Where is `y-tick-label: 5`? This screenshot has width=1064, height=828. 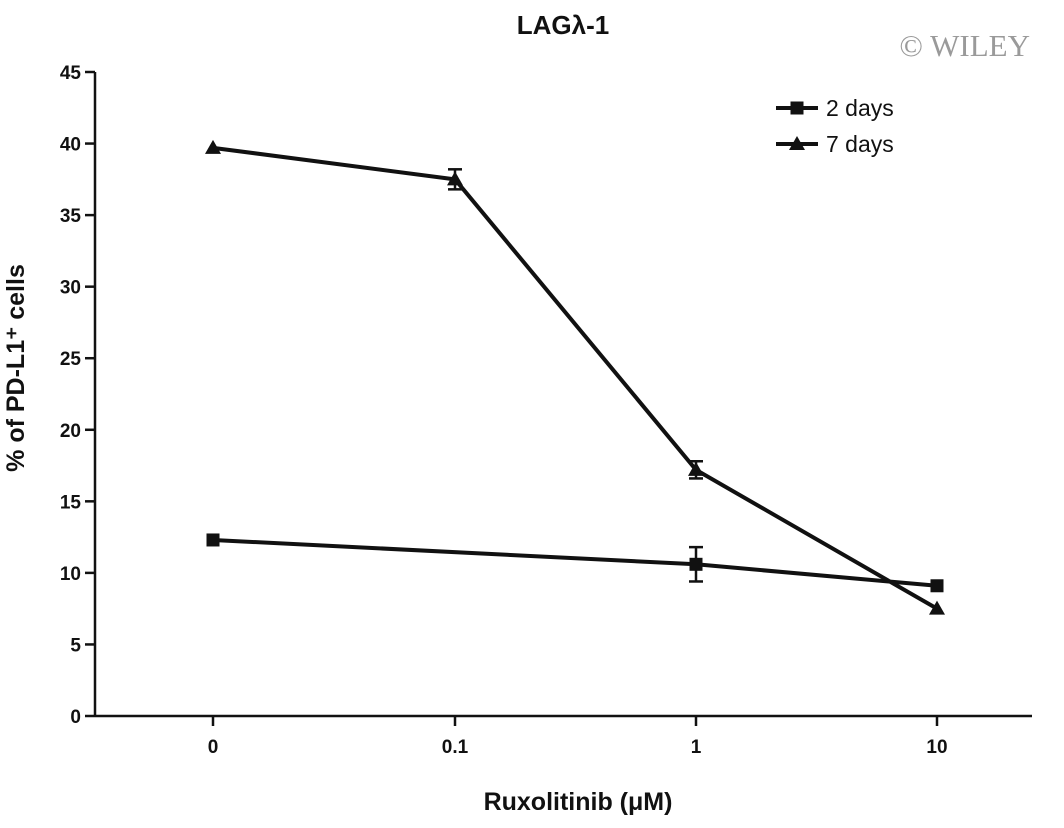
y-tick-label: 5 is located at coordinates (75, 645).